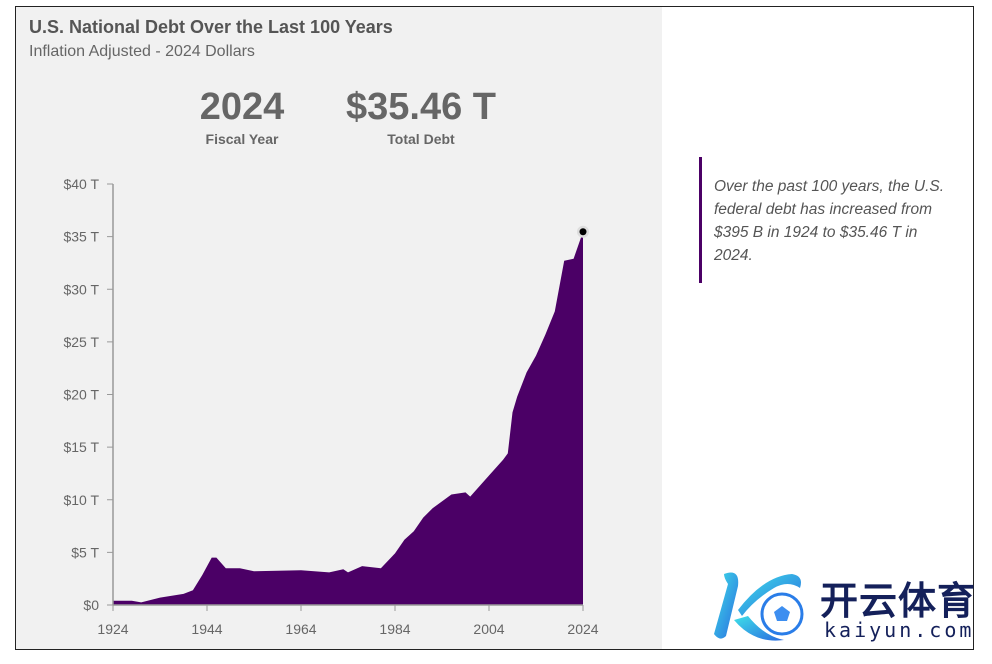 The height and width of the screenshot is (664, 992). What do you see at coordinates (394, 629) in the screenshot?
I see `x-tick-label: 1984` at bounding box center [394, 629].